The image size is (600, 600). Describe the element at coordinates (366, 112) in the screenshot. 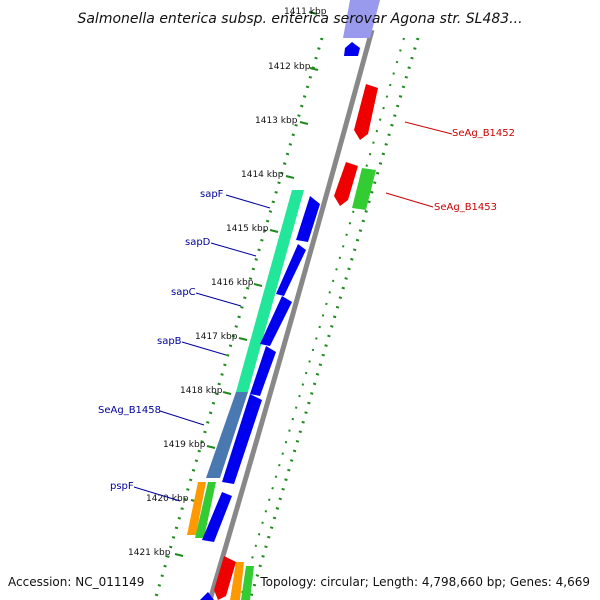

I see `cds-arrow-B1452` at that location.